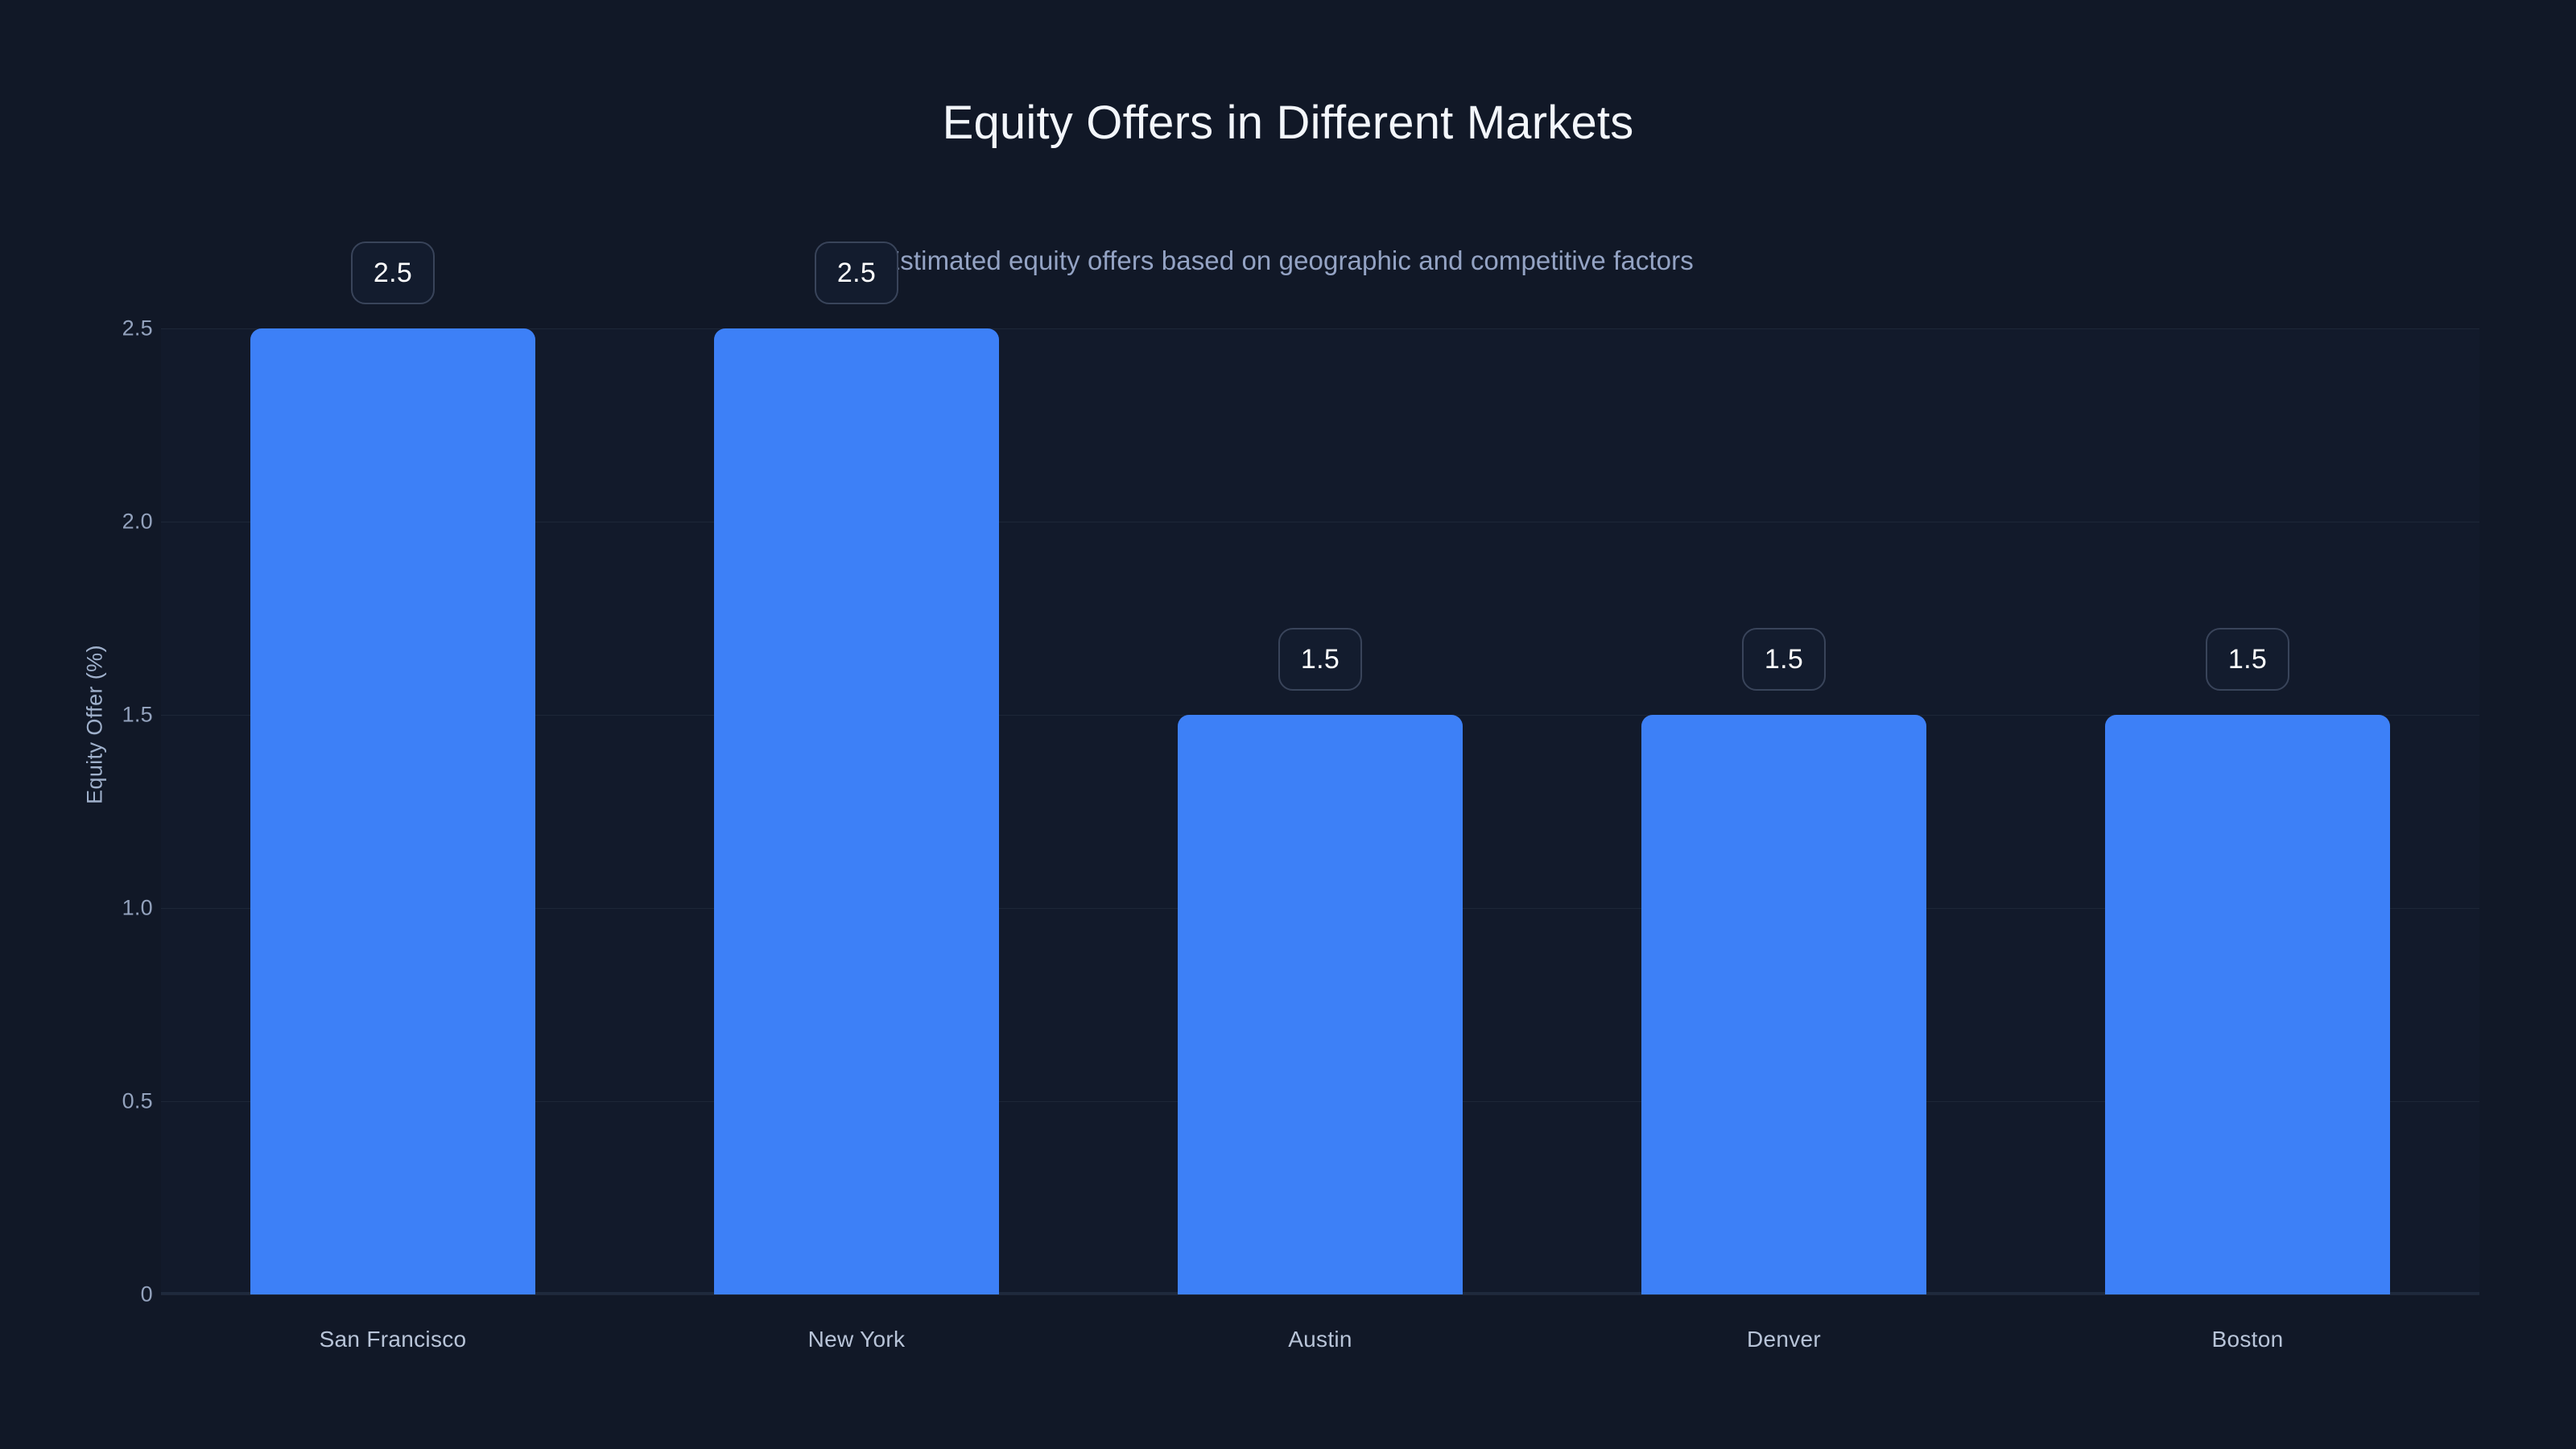  Describe the element at coordinates (1320, 1339) in the screenshot. I see `x-axis-tick-label: Austin` at that location.